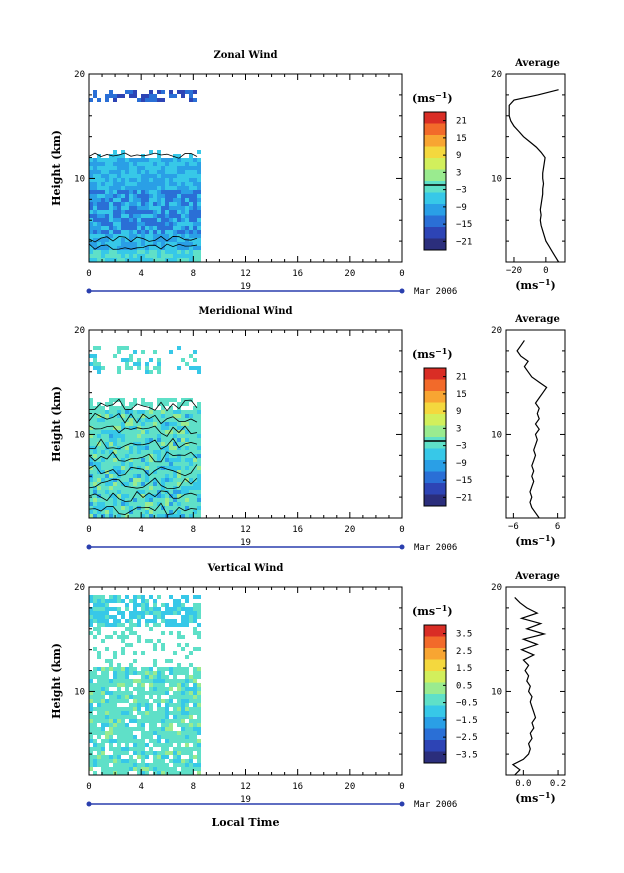 The width and height of the screenshot is (624, 873). What do you see at coordinates (558, 784) in the screenshot?
I see `profile-x-tick: 0.2` at bounding box center [558, 784].